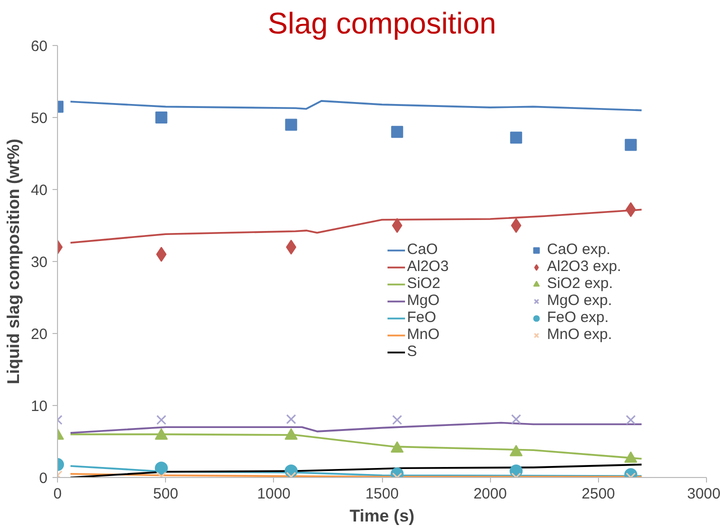 The width and height of the screenshot is (720, 528). Describe the element at coordinates (39, 406) in the screenshot. I see `y-tick-label: 10` at that location.